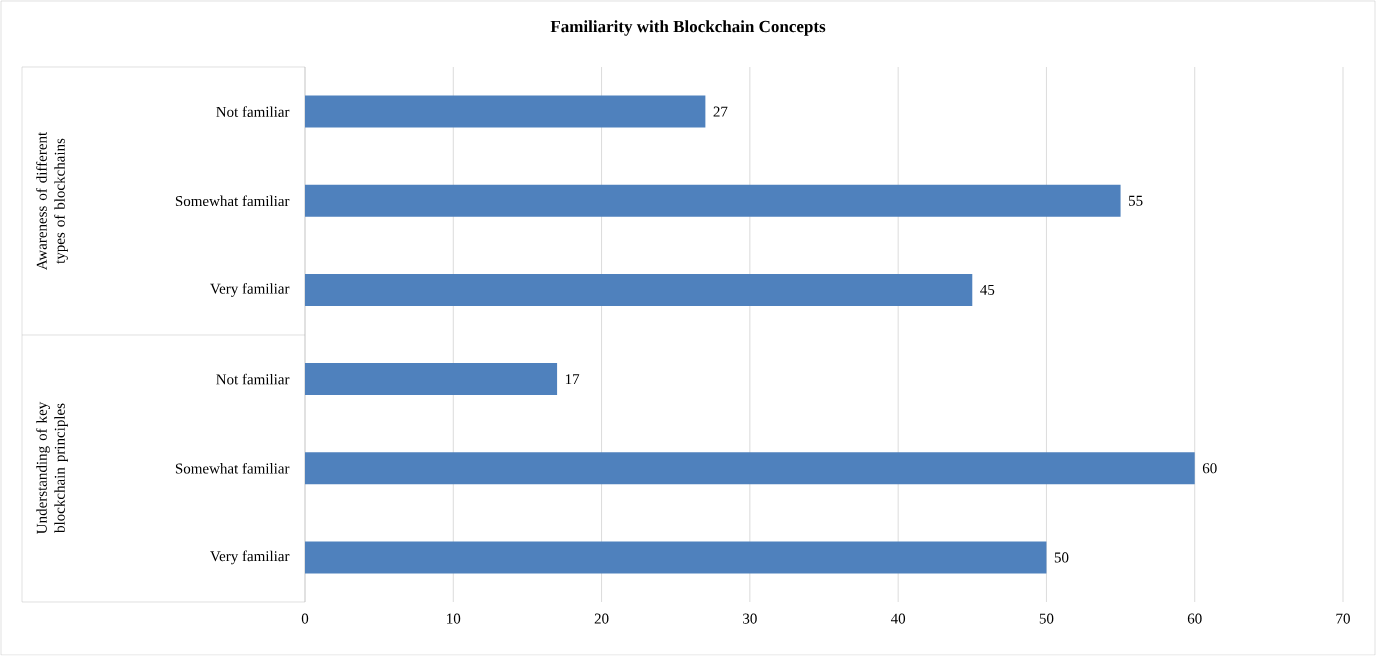 The image size is (1376, 656). What do you see at coordinates (898, 618) in the screenshot?
I see `x-tick-label: 40` at bounding box center [898, 618].